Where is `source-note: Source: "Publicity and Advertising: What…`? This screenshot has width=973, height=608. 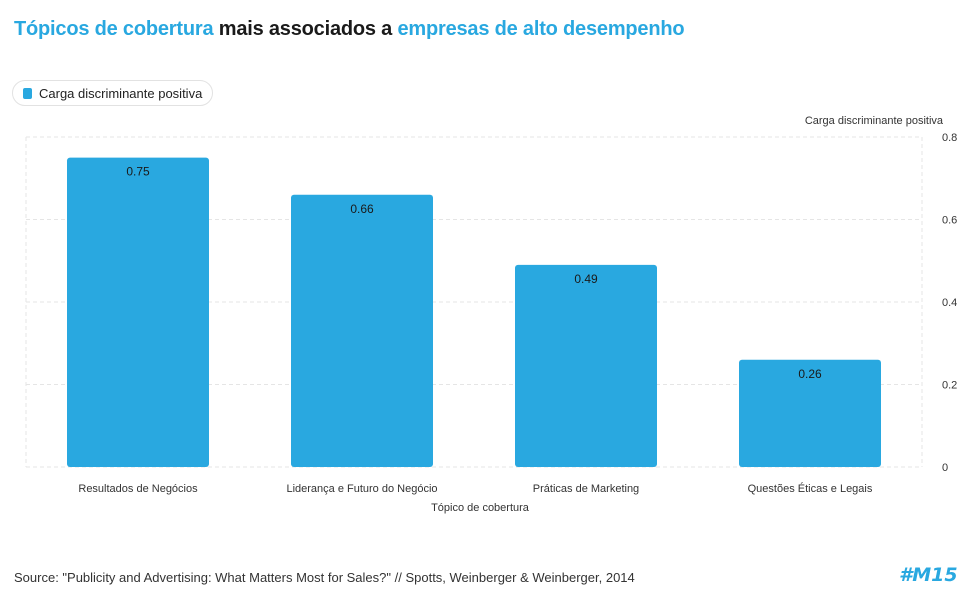
source-note: Source: "Publicity and Advertising: What… is located at coordinates (324, 577).